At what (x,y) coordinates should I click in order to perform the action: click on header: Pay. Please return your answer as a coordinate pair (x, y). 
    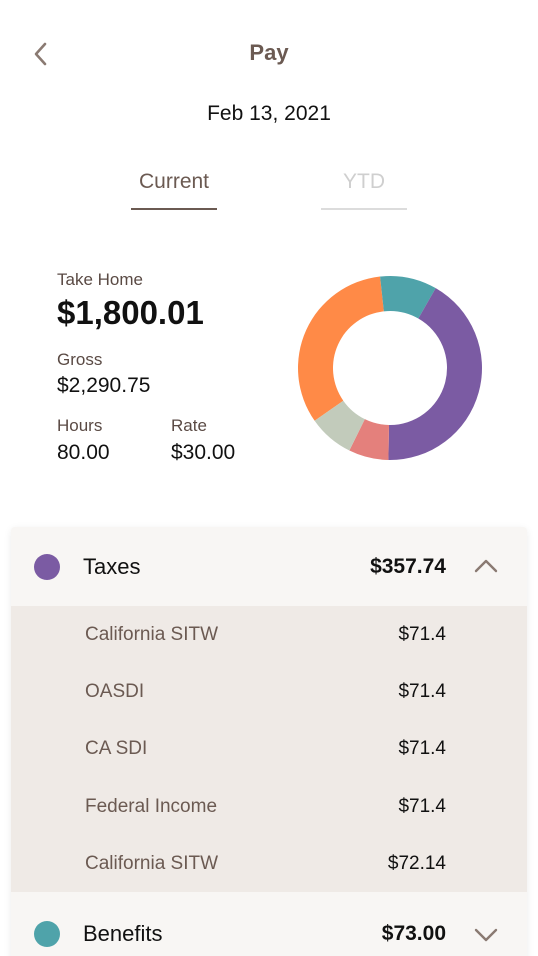
    Looking at the image, I should click on (269, 55).